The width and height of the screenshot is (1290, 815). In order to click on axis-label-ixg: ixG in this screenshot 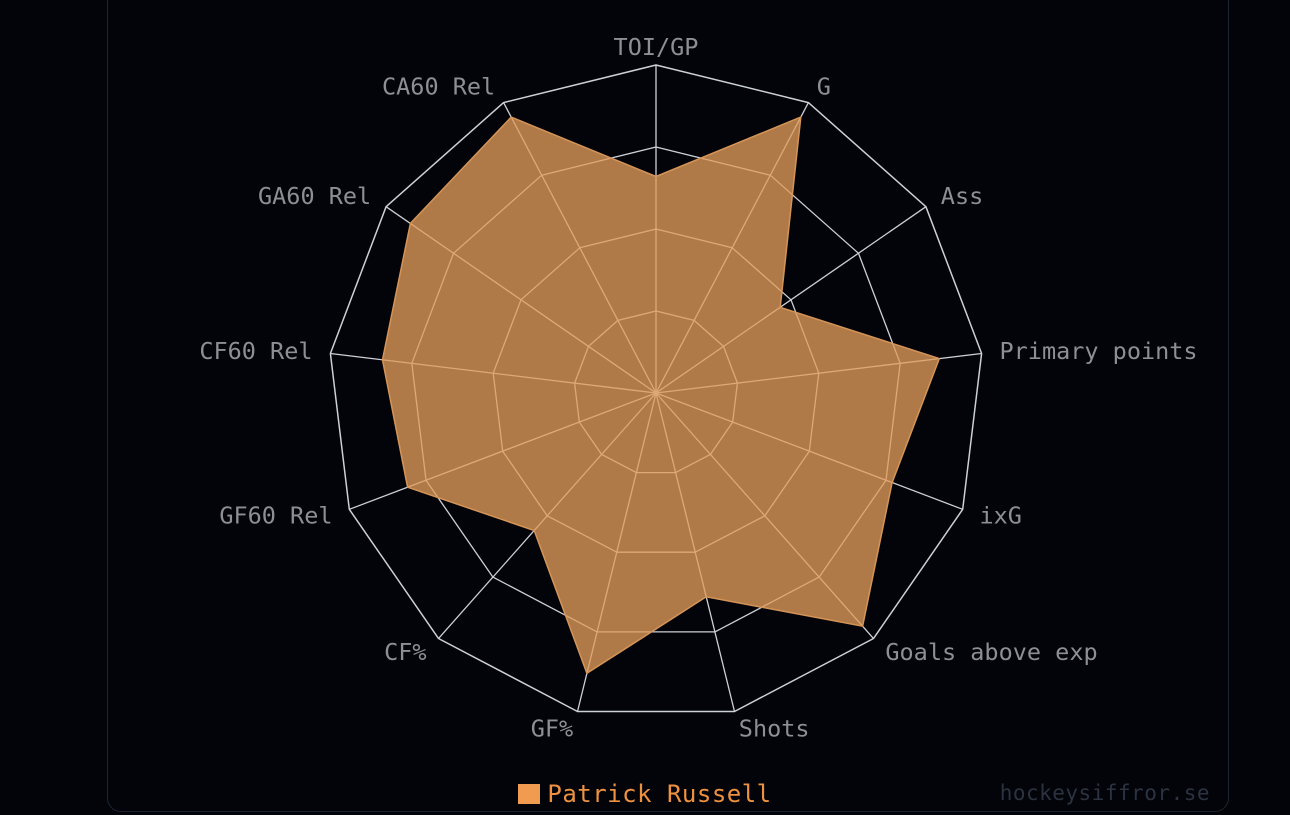, I will do `click(1001, 515)`.